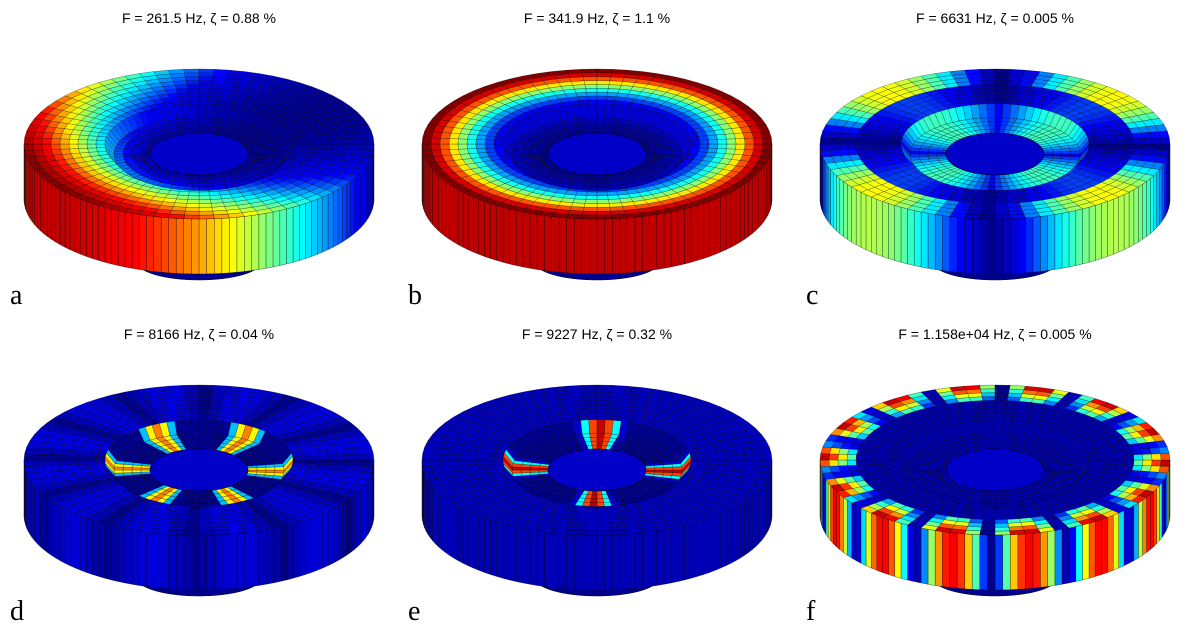 This screenshot has width=1194, height=629. I want to click on panel-caption: F = 261.5 Hz, ζ = 0.88 %, so click(199, 18).